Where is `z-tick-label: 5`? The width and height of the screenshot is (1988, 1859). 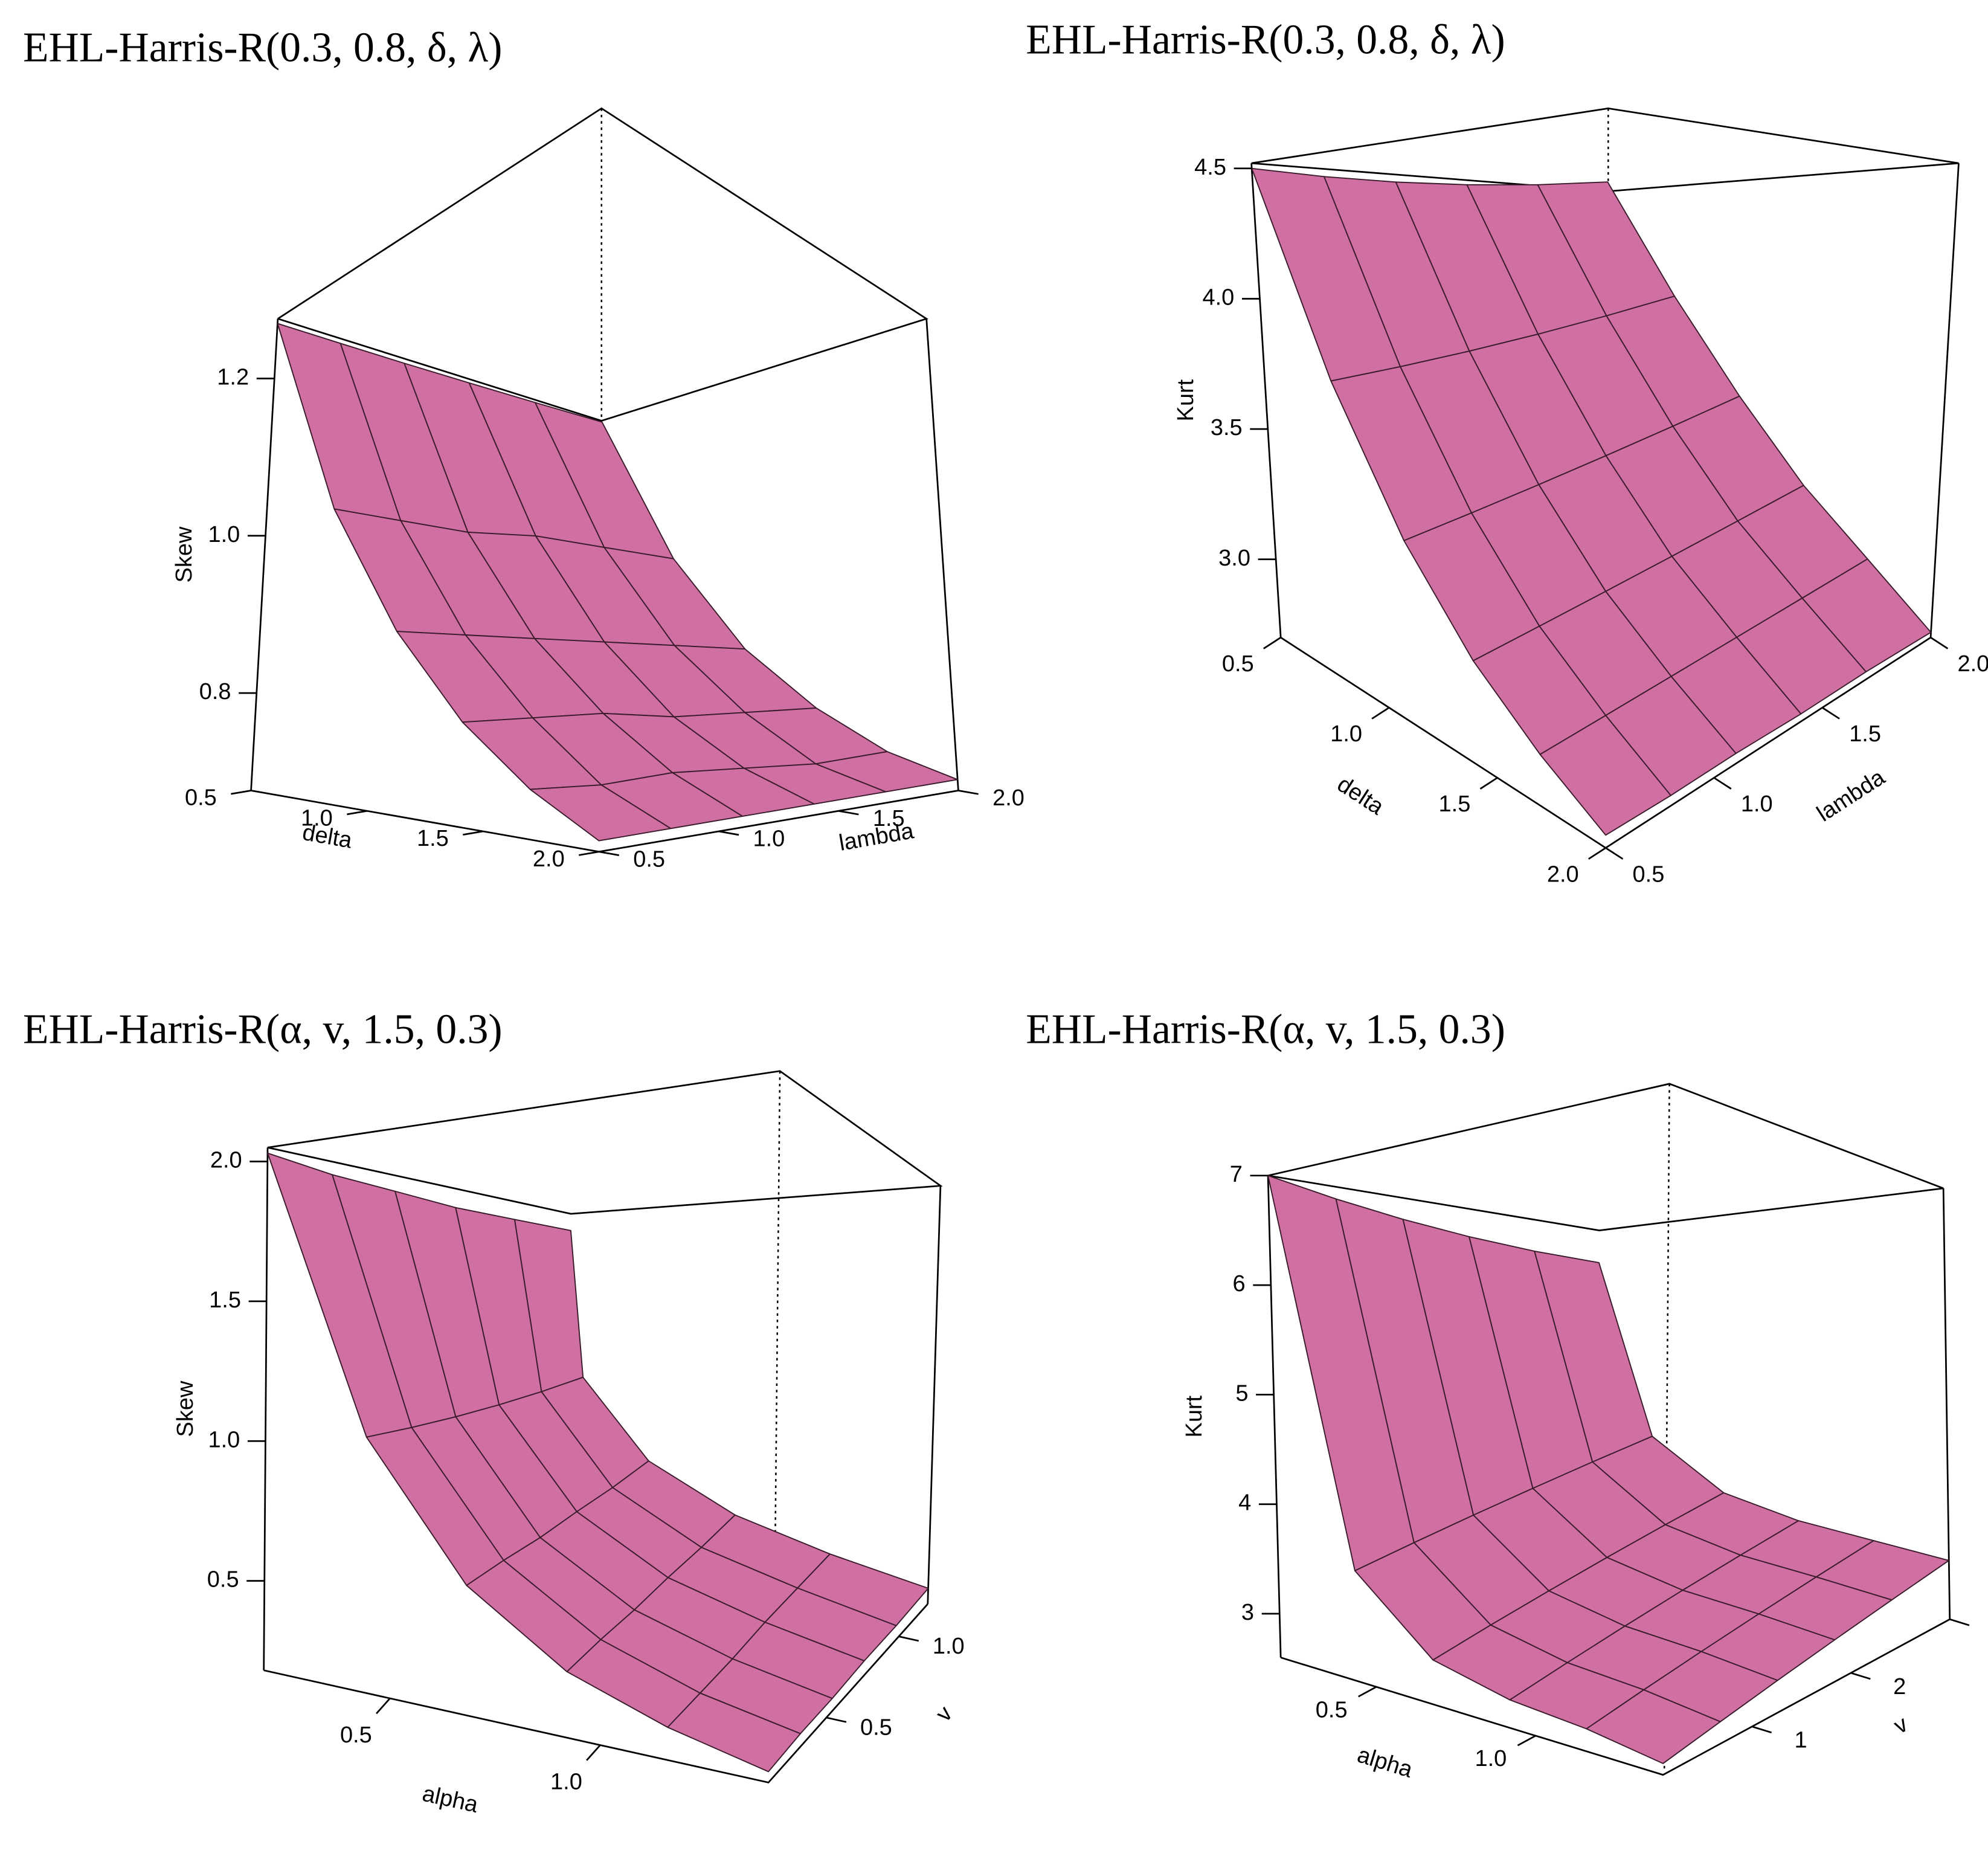
z-tick-label: 5 is located at coordinates (1241, 1393).